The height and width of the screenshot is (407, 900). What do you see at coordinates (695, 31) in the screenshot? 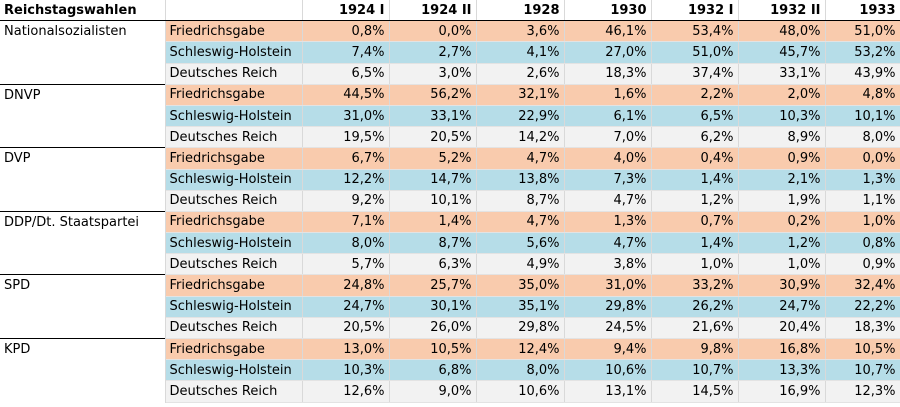
I see `value-cell: 53,4%` at bounding box center [695, 31].